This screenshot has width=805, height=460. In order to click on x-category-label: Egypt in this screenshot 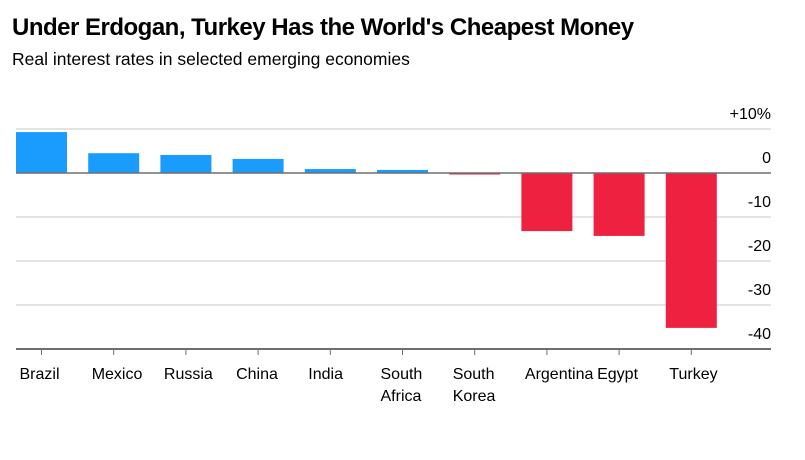, I will do `click(617, 374)`.